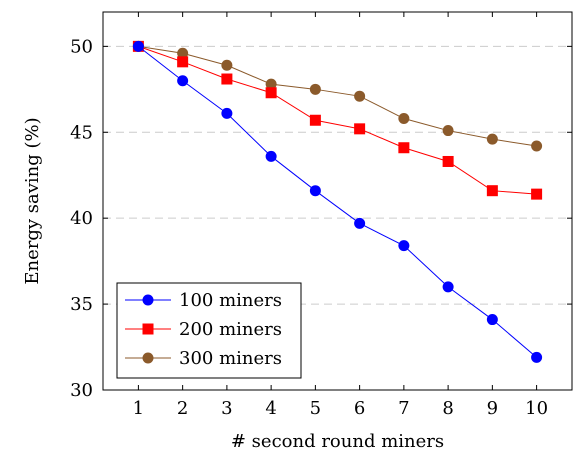 This screenshot has height=460, width=583. Describe the element at coordinates (81, 218) in the screenshot. I see `y-tick-label: 40` at that location.